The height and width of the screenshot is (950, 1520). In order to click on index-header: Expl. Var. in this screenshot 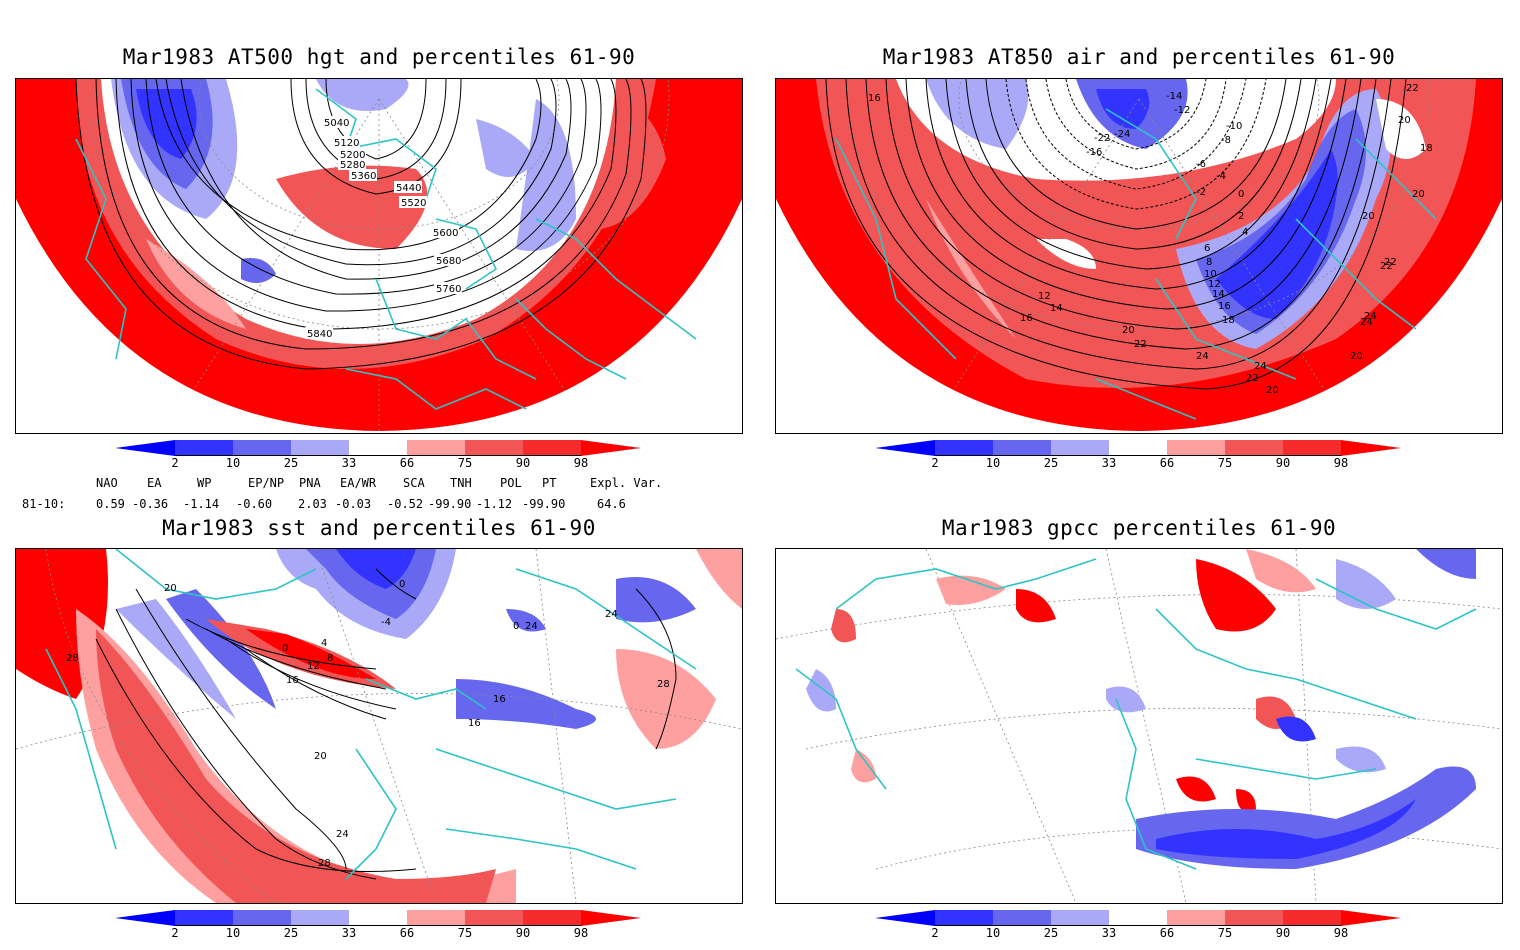, I will do `click(626, 483)`.